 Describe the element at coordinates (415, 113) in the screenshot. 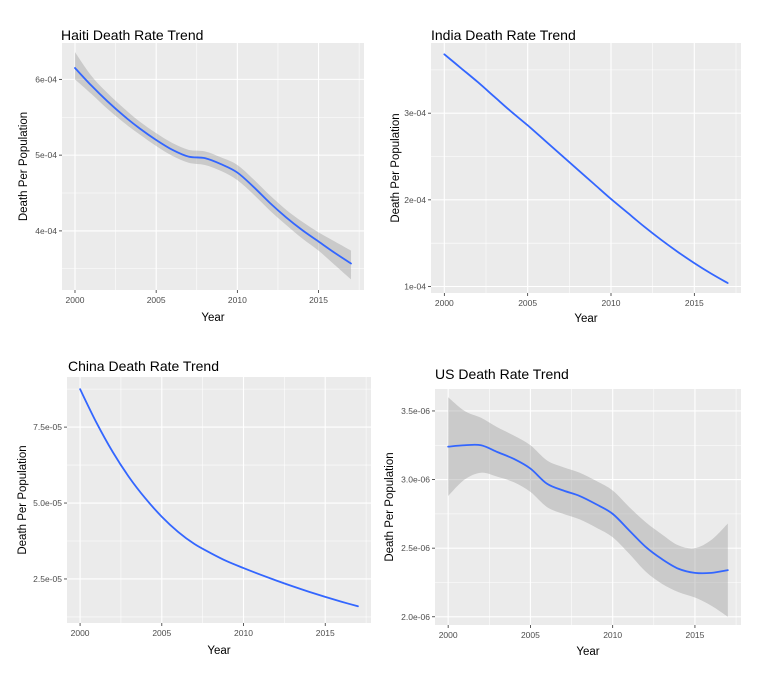

I see `y-tick-label: 3e-04` at that location.